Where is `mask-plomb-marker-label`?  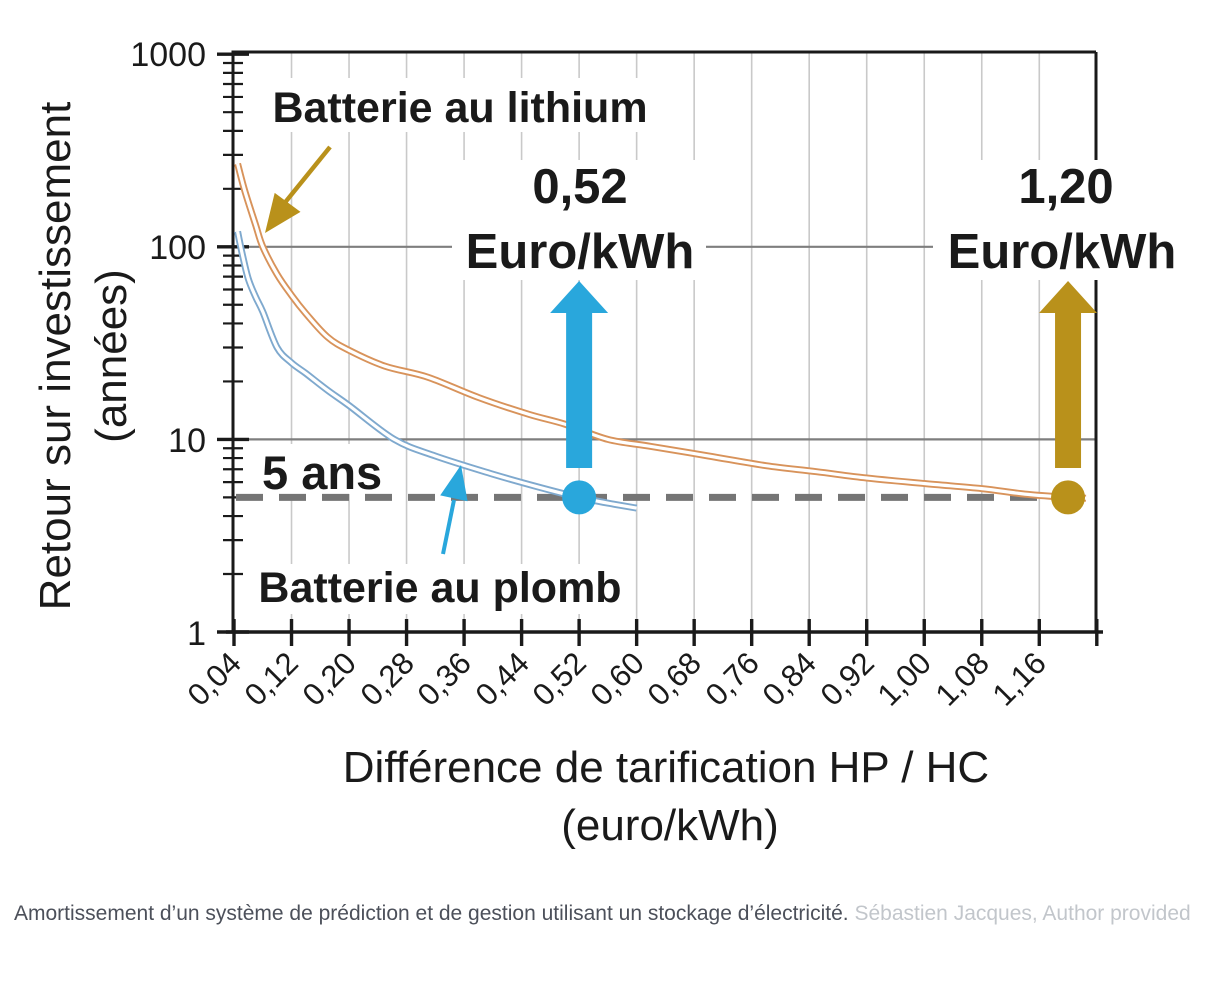
mask-plomb-marker-label is located at coordinates (579, 220).